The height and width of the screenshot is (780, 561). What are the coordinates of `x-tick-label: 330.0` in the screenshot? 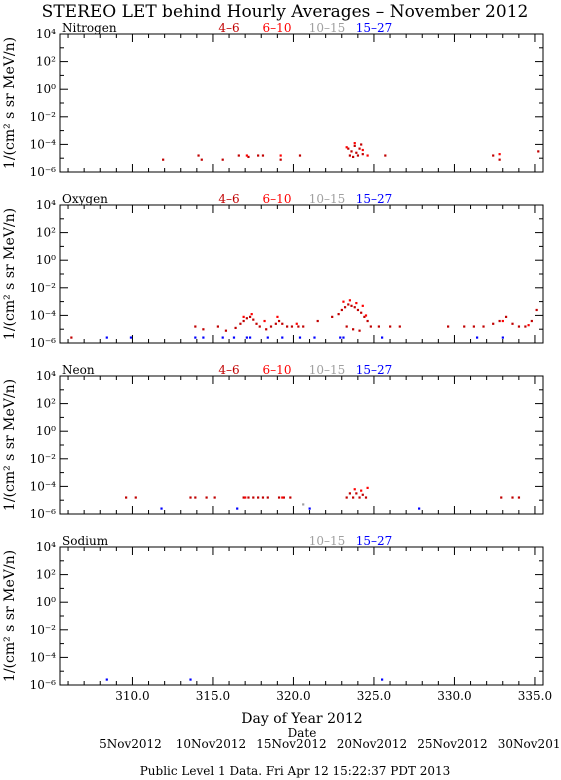 It's located at (454, 696).